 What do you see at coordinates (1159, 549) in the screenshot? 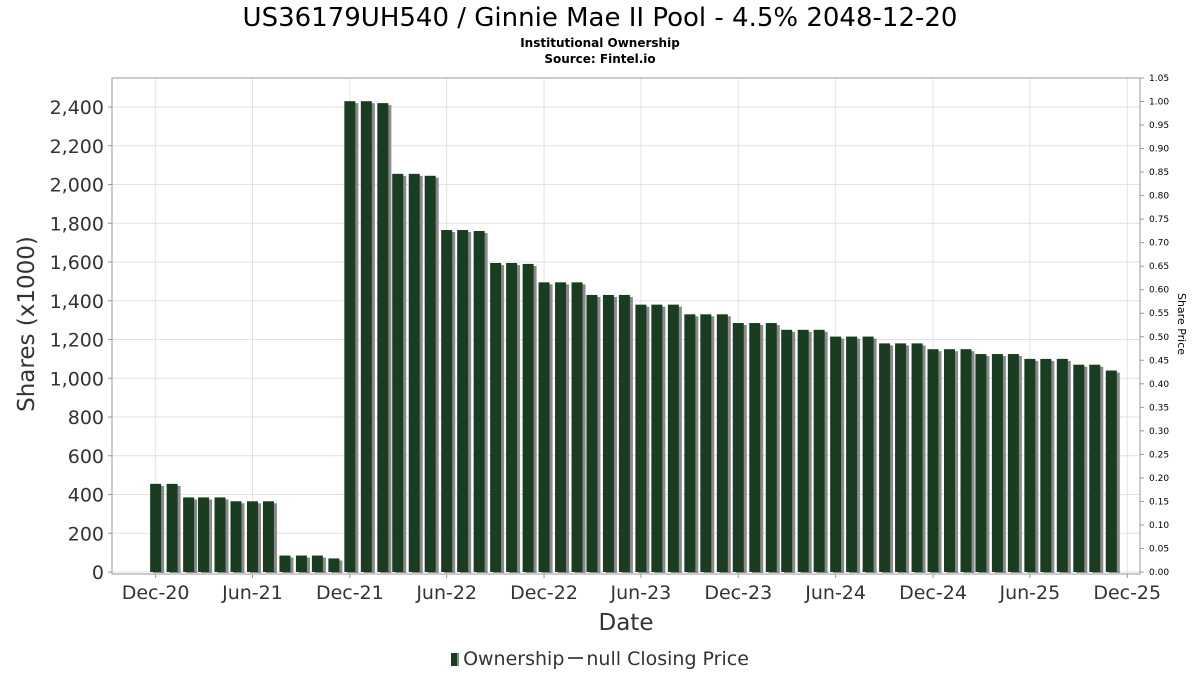
I see `y2-tick-label: 0.05` at bounding box center [1159, 549].